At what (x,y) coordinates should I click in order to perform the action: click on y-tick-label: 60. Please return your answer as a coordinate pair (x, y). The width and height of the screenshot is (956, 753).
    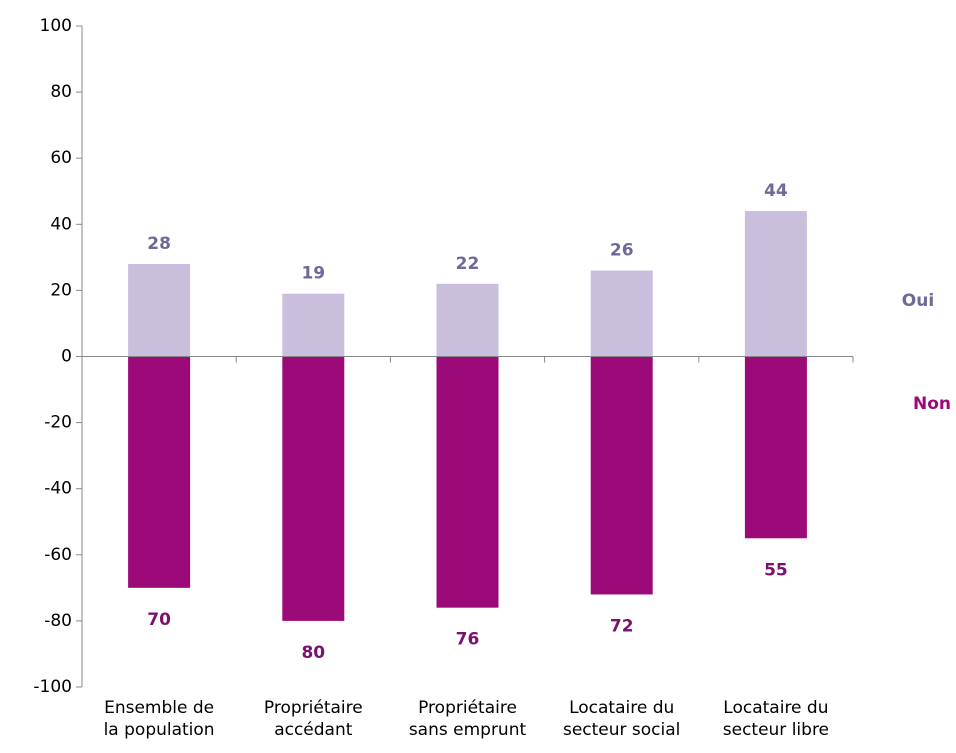
    Looking at the image, I should click on (61, 158).